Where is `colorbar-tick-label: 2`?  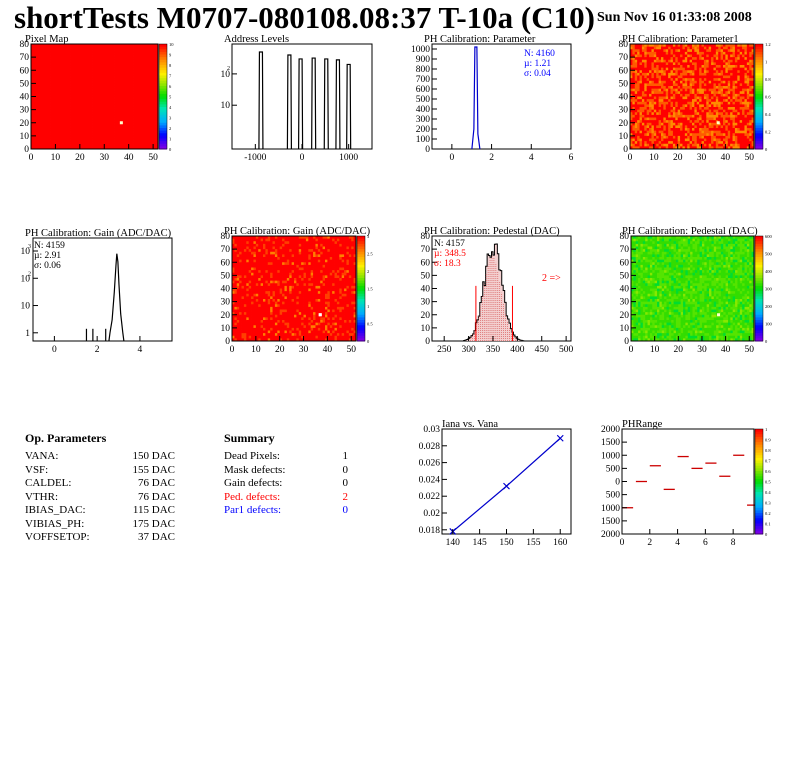 colorbar-tick-label: 2 is located at coordinates (170, 128).